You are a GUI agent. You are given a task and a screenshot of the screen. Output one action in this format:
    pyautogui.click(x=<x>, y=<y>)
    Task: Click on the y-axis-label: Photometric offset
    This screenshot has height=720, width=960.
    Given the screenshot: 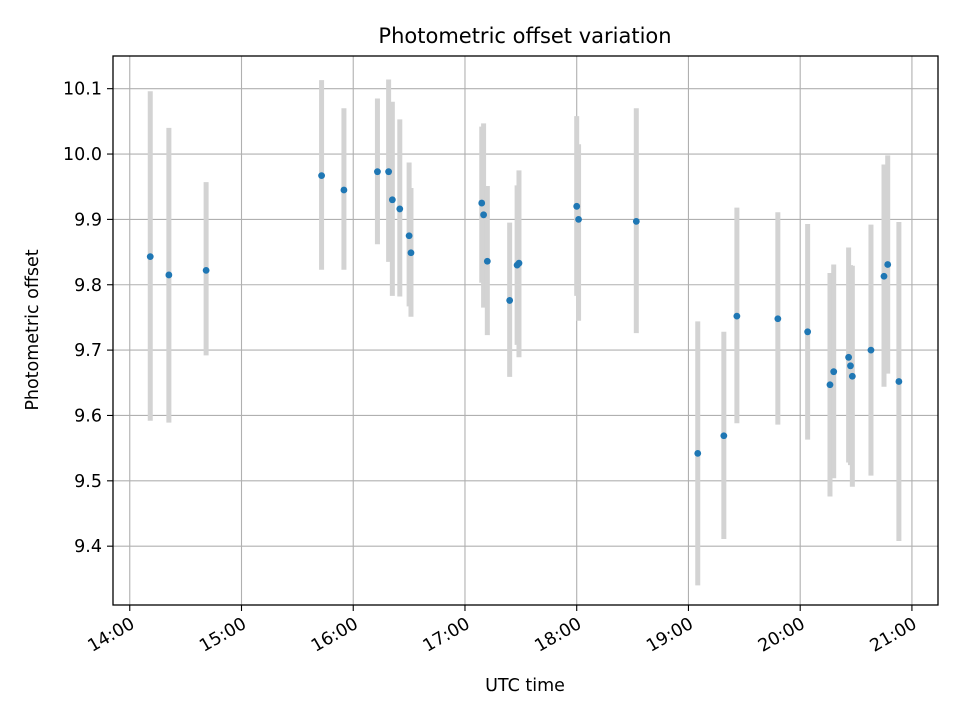 What is the action you would take?
    pyautogui.click(x=33, y=329)
    